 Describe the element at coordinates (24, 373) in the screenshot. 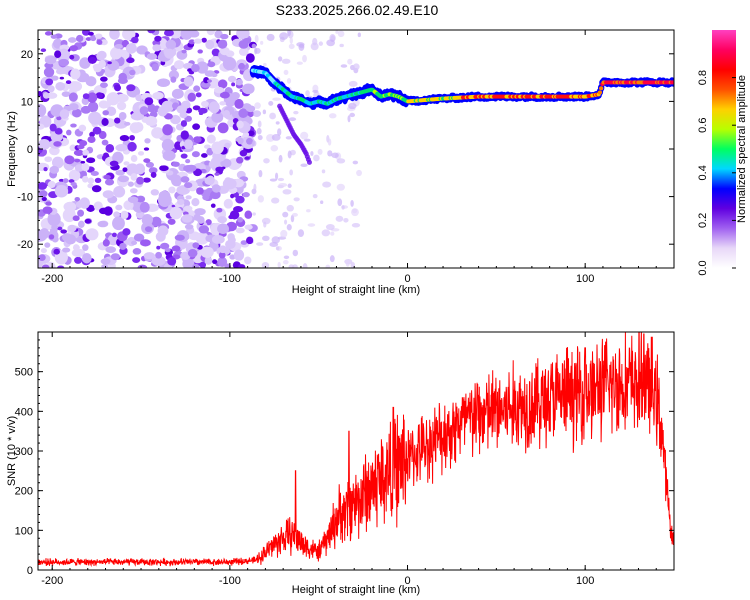

I see `y-tick-label: 500` at that location.